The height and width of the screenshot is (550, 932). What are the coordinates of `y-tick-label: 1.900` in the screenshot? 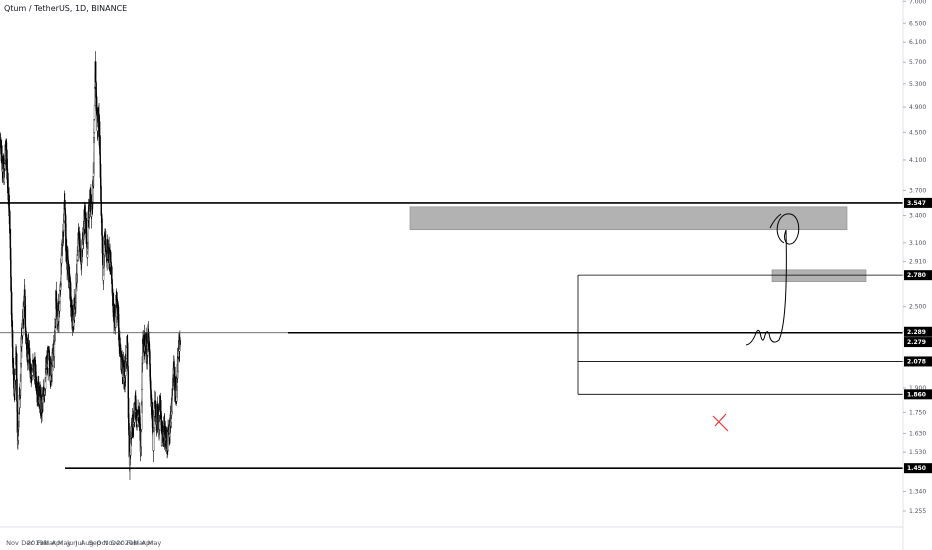 It's located at (917, 388).